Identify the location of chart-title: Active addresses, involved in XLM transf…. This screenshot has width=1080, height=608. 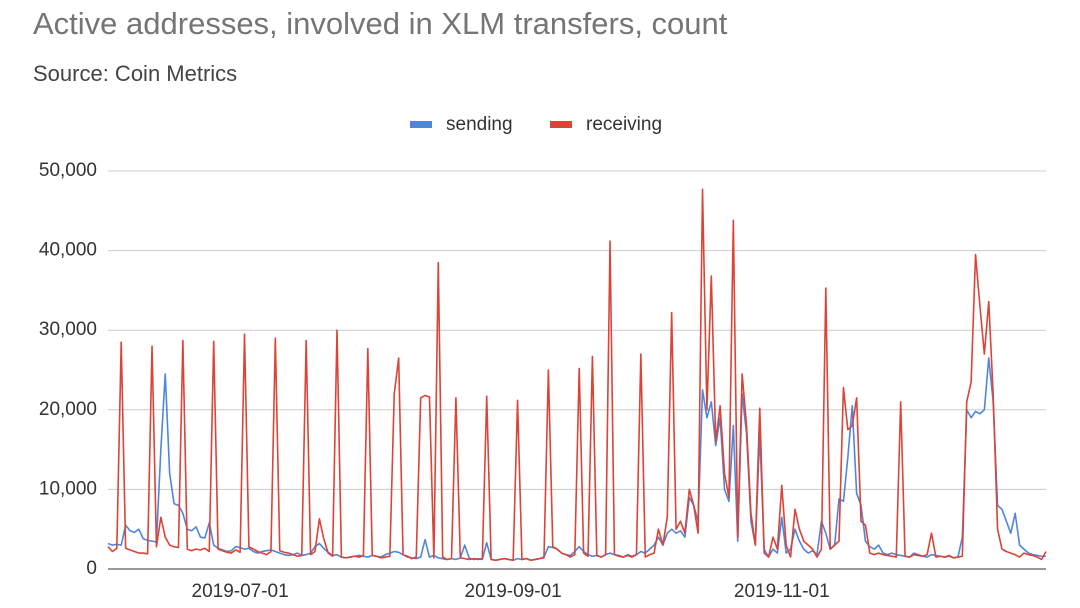
(380, 23).